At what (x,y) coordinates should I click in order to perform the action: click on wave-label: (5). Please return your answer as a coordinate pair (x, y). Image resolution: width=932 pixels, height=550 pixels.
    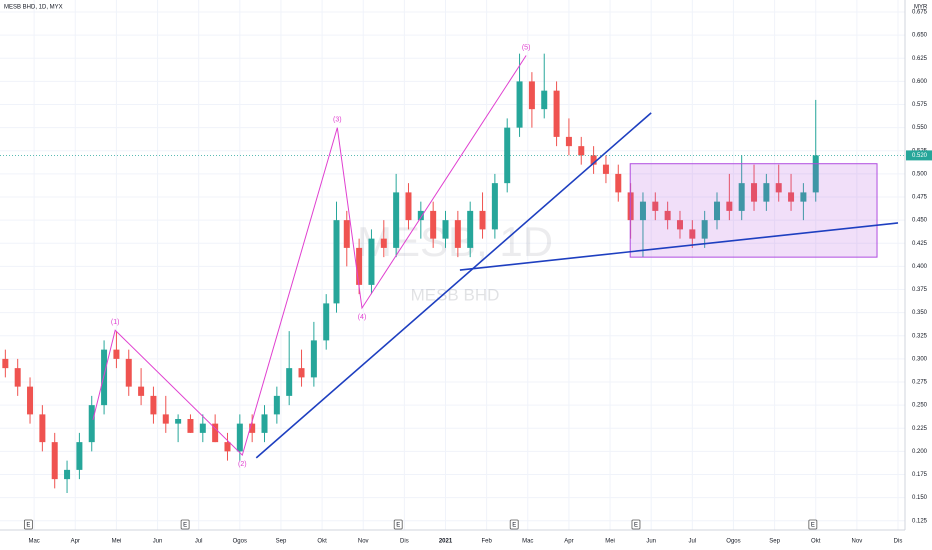
    Looking at the image, I should click on (526, 47).